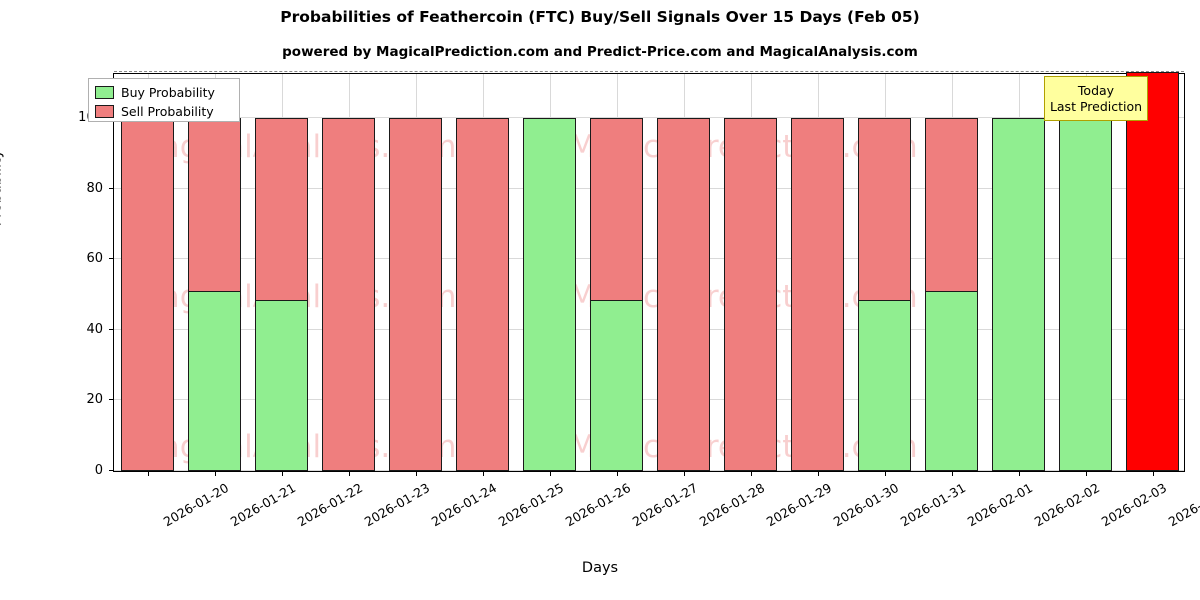  Describe the element at coordinates (1152, 271) in the screenshot. I see `bar-today` at that location.